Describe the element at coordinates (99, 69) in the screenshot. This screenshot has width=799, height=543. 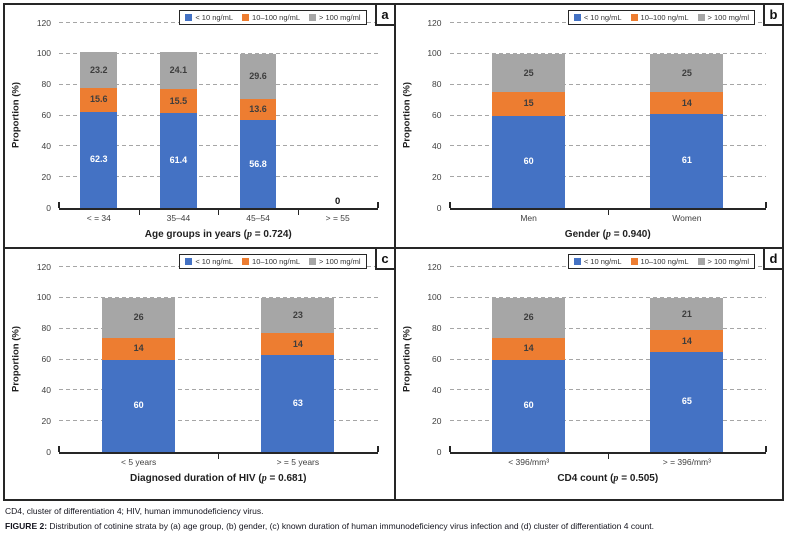
I see `bar-value-label: 23.2` at that location.